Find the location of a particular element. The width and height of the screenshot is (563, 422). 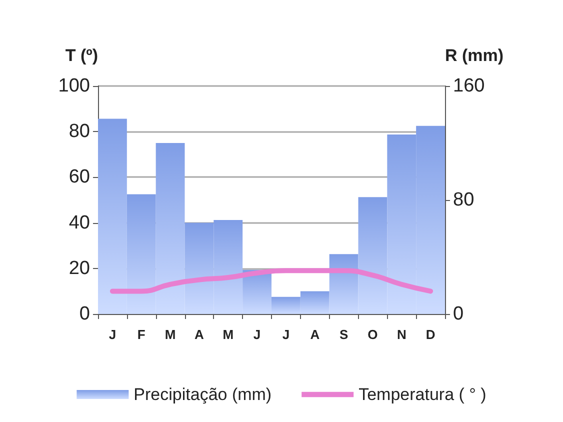

x-tick-label: D is located at coordinates (431, 334).